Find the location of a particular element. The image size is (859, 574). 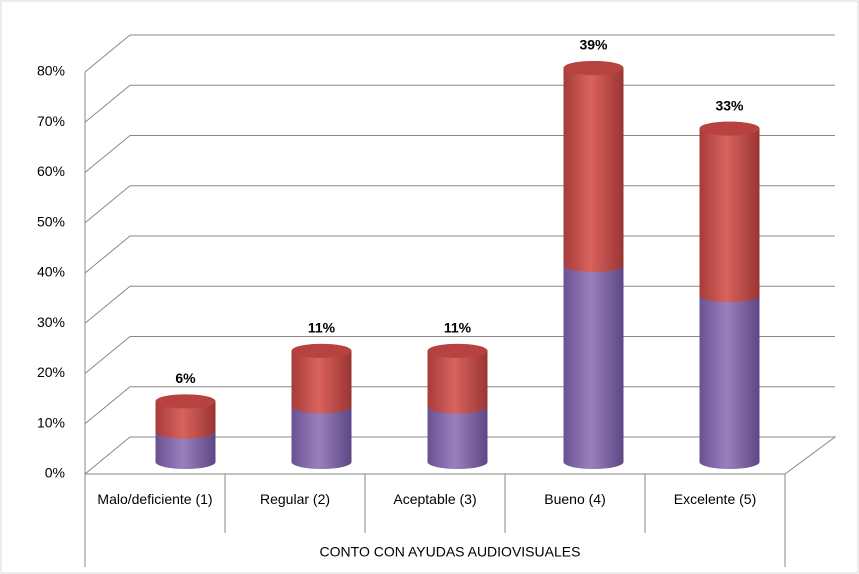

x-tick-label: Regular (2) is located at coordinates (295, 499).